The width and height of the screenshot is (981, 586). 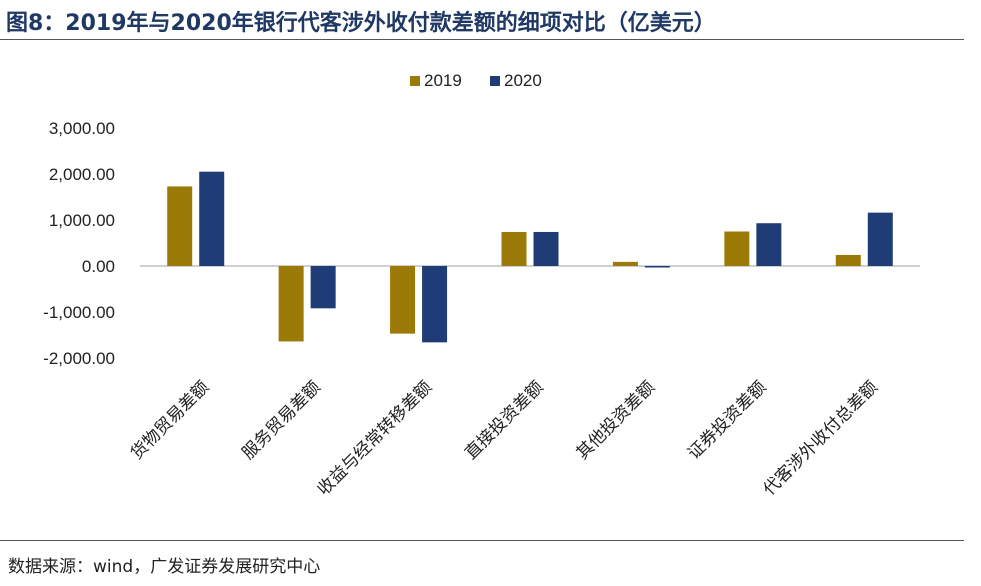 What do you see at coordinates (361, 23) in the screenshot?
I see `figure-title: 图8：2019年与2020年银行代客涉外收付款差额的细项对比（亿美元）` at bounding box center [361, 23].